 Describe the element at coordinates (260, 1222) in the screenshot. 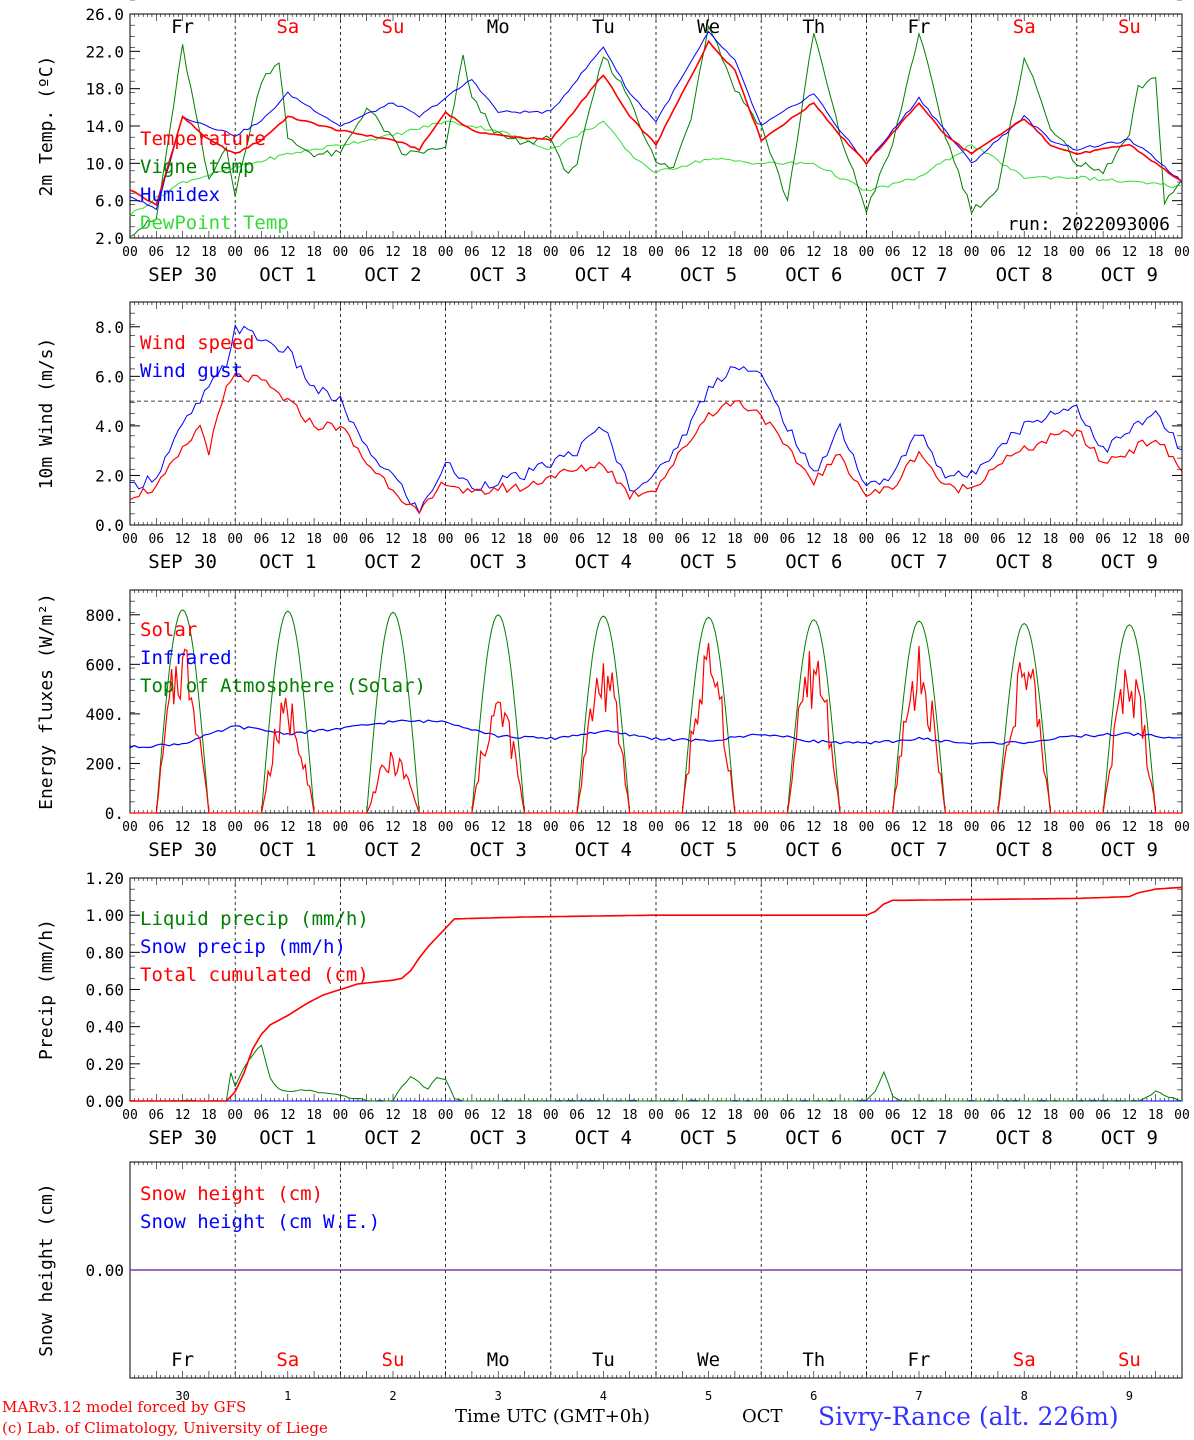

I see `snow-legend-entry: Snow height (cm W.E.)` at that location.